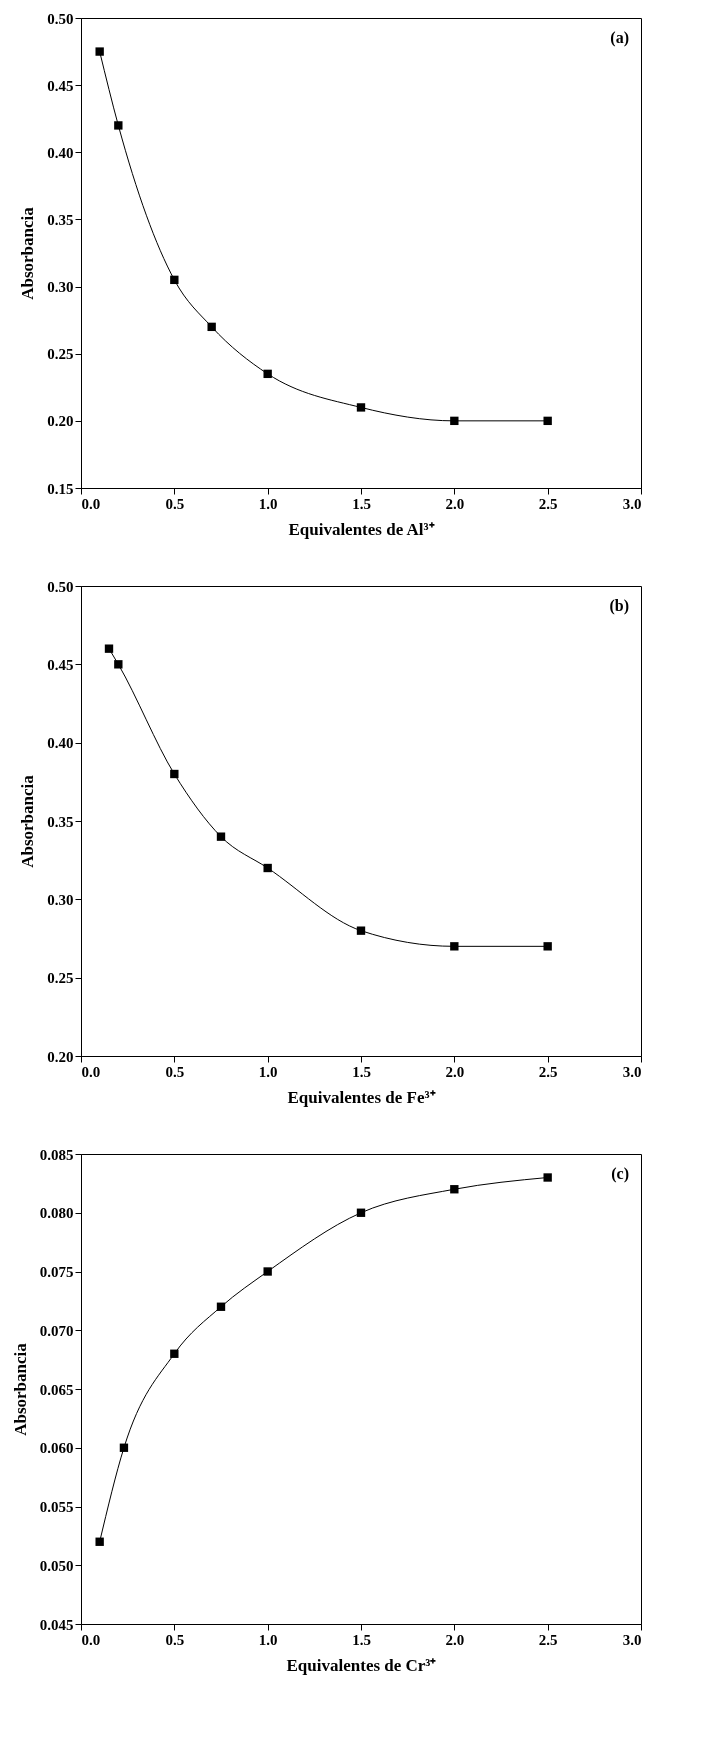 Image resolution: width=712 pixels, height=1764 pixels. What do you see at coordinates (619, 38) in the screenshot?
I see `annotation: (a)` at bounding box center [619, 38].